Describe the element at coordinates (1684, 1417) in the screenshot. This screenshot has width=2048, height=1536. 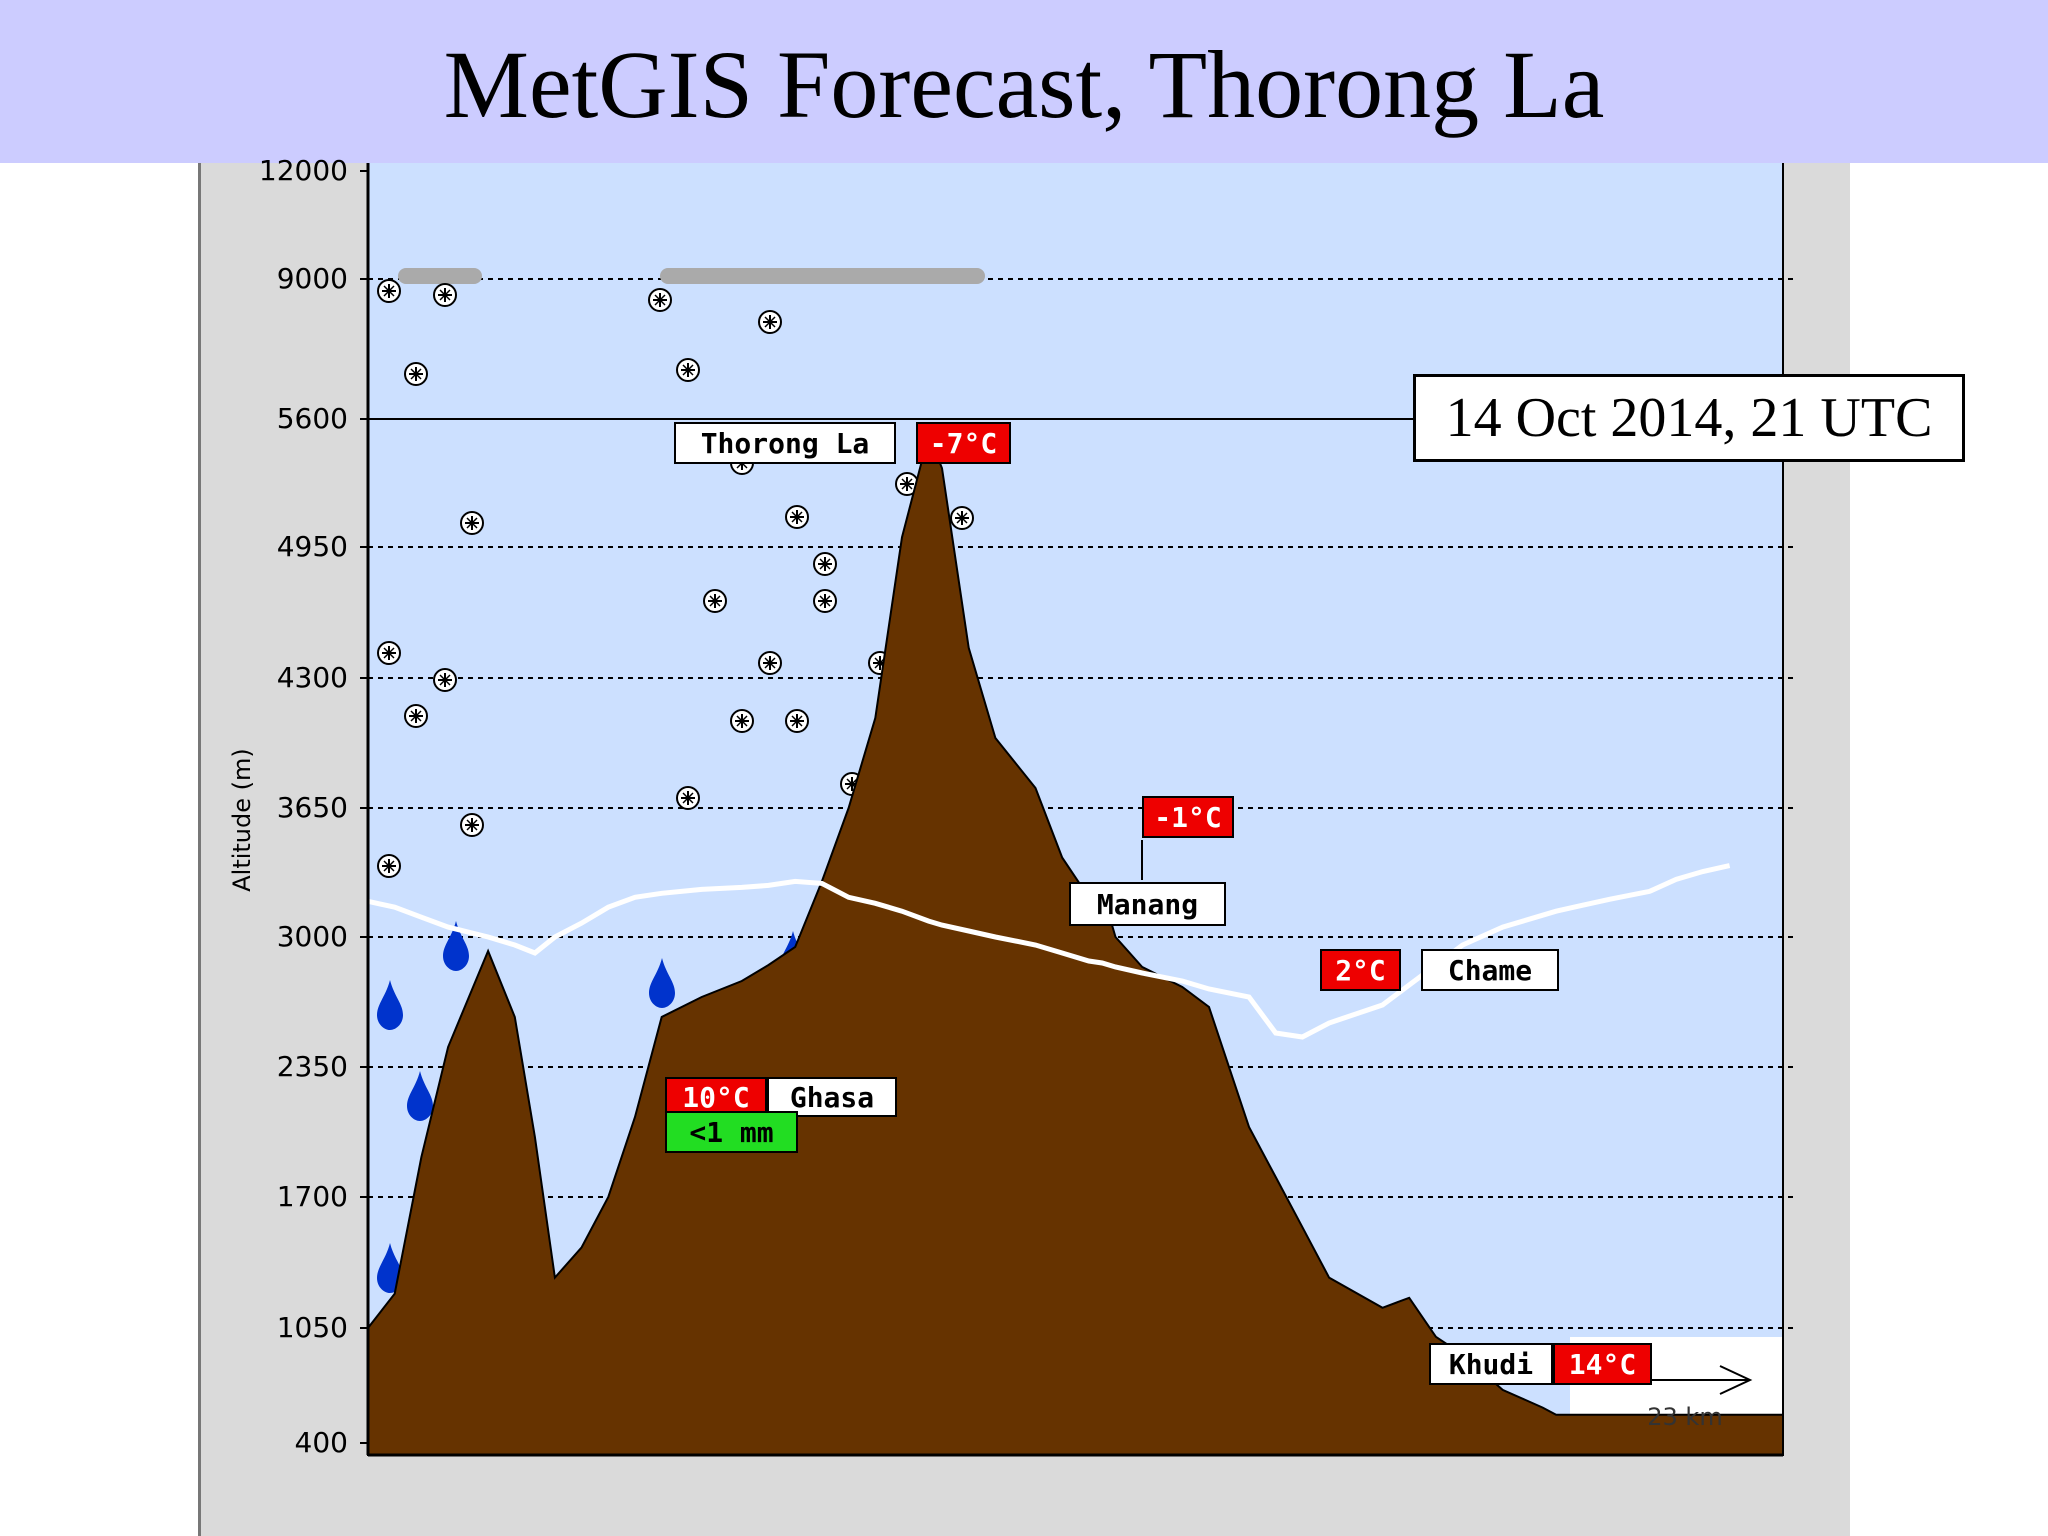
I see `scale-bar-label: 23 km` at that location.